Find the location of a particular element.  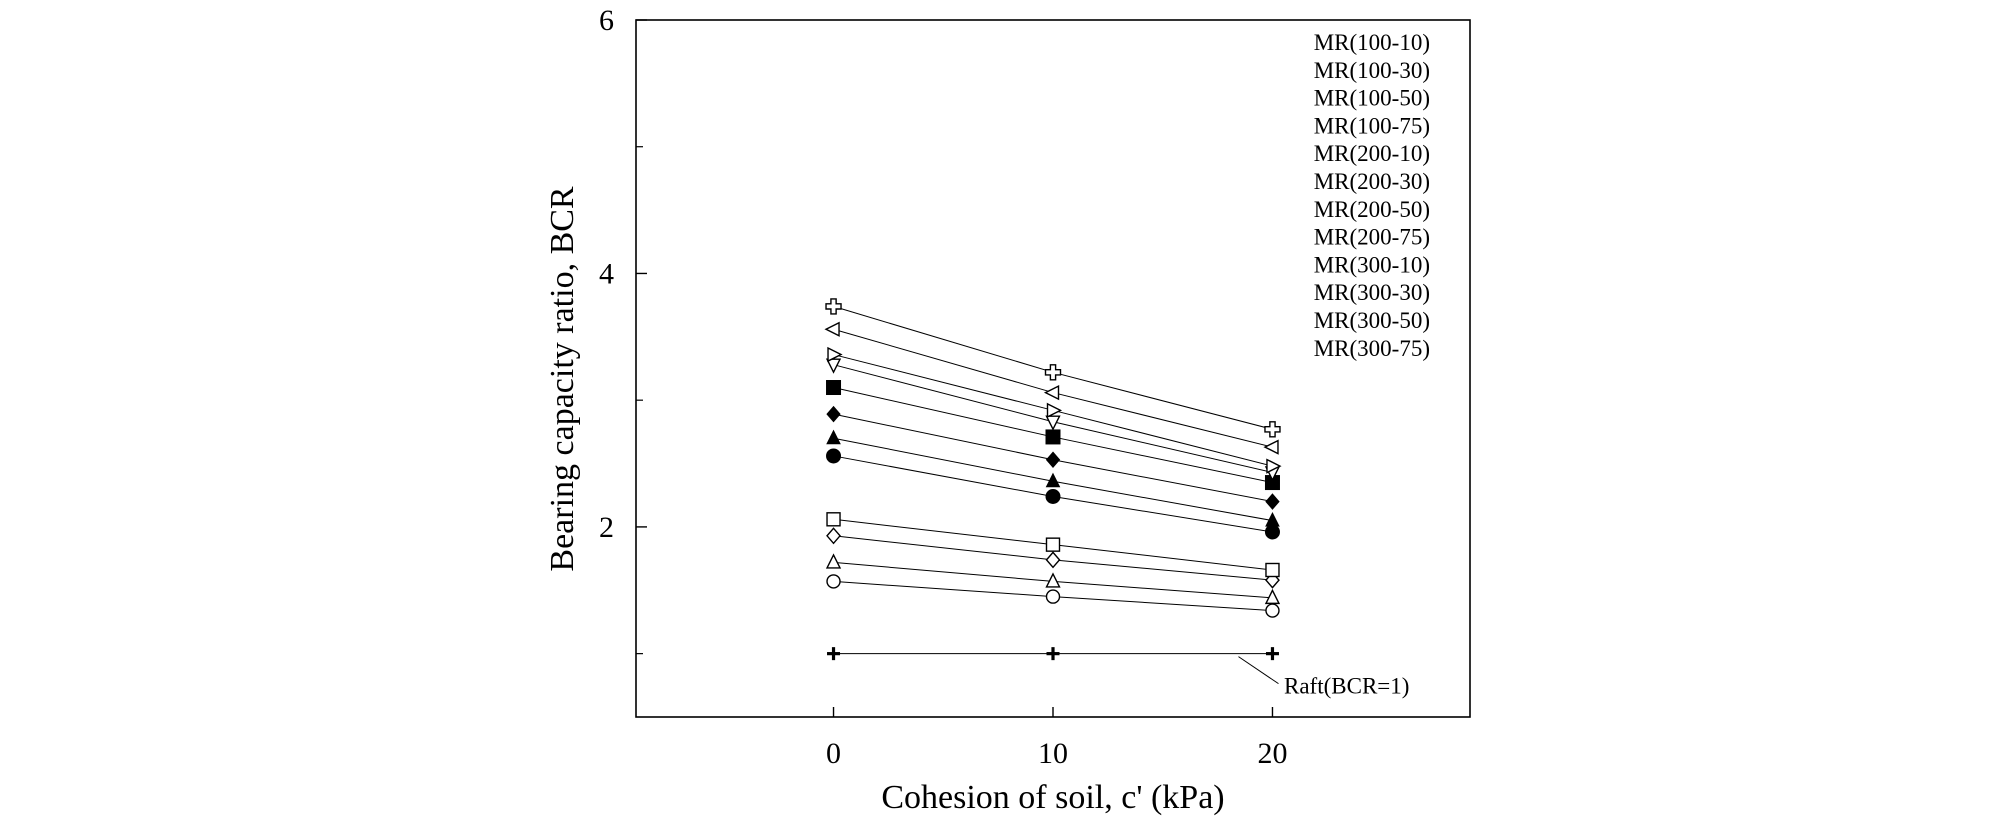

legend-entry-mr-300-30: MR(300-30) is located at coordinates (1372, 292).